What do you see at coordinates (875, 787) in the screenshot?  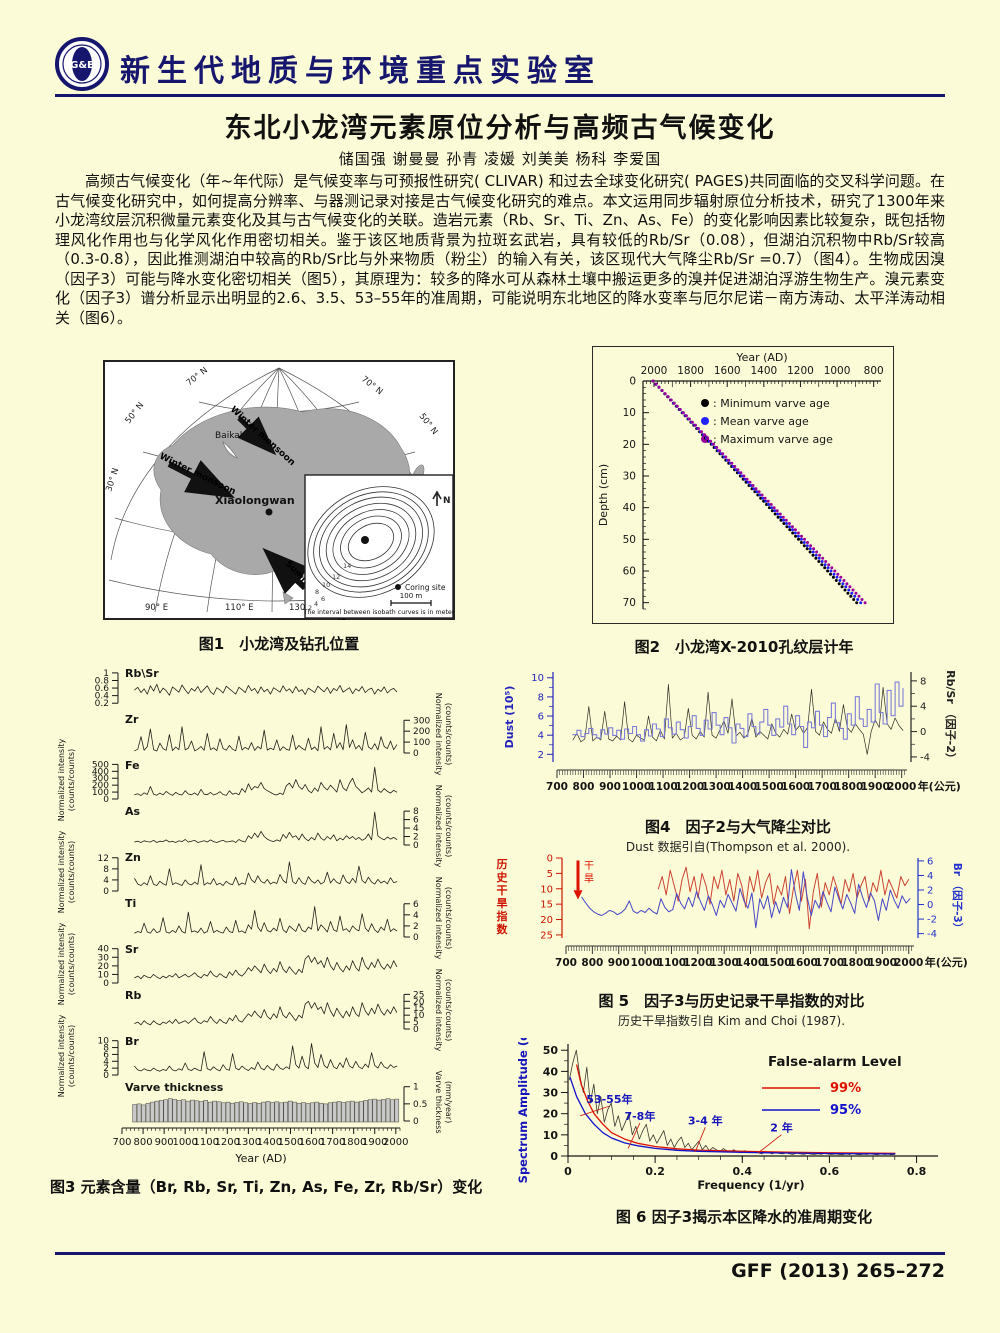 I see `axis-label: 1900` at bounding box center [875, 787].